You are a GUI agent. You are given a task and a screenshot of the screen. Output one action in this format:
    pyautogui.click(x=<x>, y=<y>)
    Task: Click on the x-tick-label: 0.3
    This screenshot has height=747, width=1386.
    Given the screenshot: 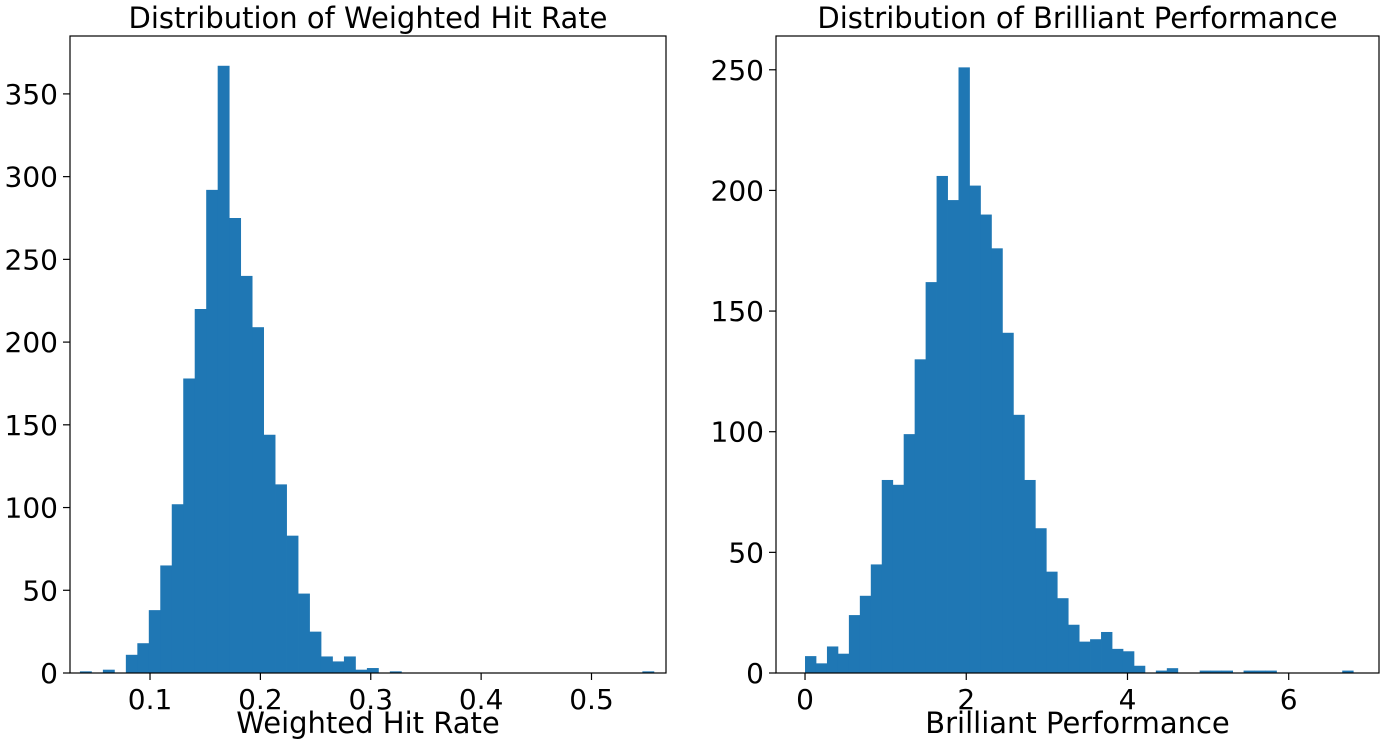 What is the action you would take?
    pyautogui.click(x=370, y=699)
    